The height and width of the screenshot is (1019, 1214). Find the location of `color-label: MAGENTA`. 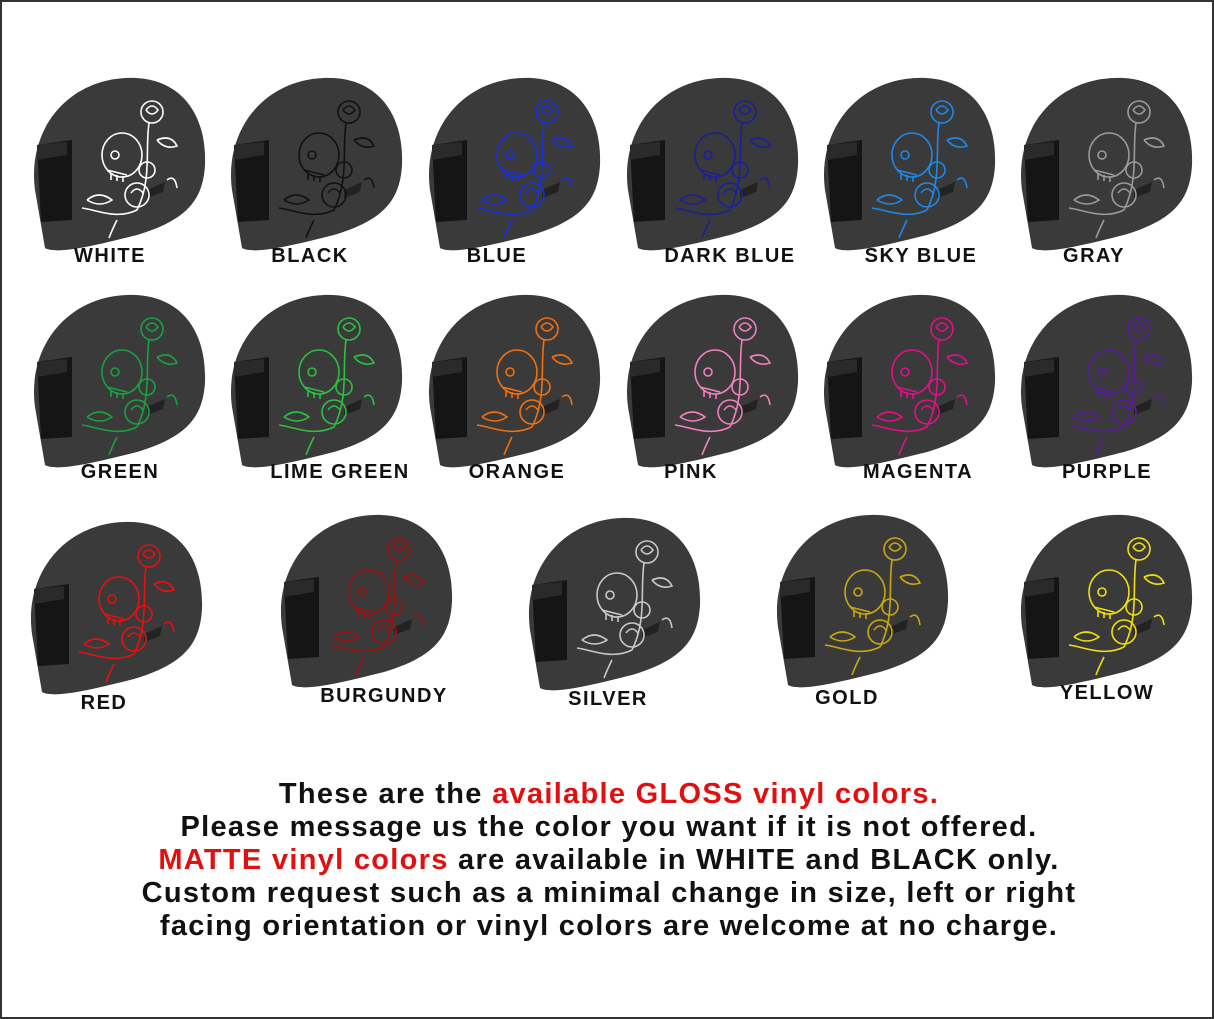

color-label: MAGENTA is located at coordinates (918, 472).